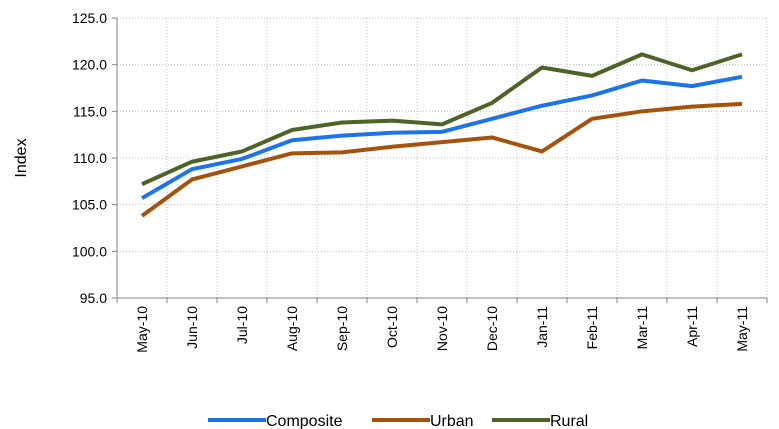 This screenshot has height=429, width=779. Describe the element at coordinates (452, 421) in the screenshot. I see `legend-label: Urban` at that location.